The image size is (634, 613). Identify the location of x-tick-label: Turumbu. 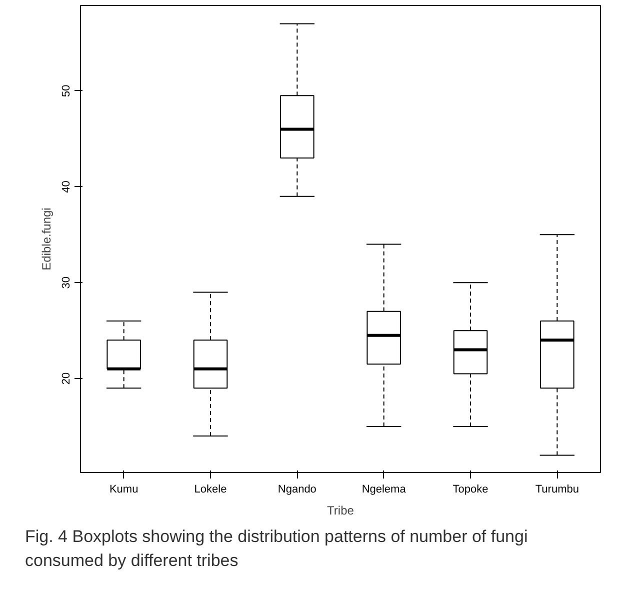
(557, 490).